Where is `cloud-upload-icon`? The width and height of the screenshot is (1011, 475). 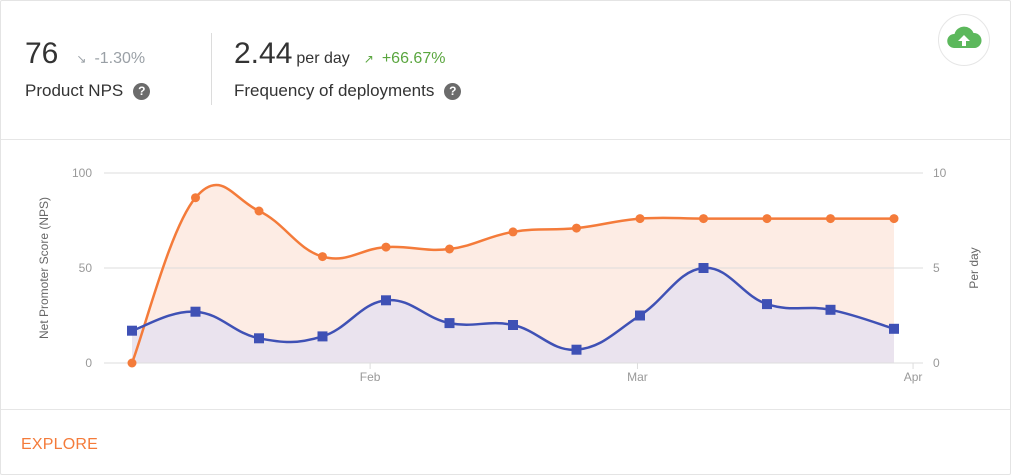 cloud-upload-icon is located at coordinates (964, 37).